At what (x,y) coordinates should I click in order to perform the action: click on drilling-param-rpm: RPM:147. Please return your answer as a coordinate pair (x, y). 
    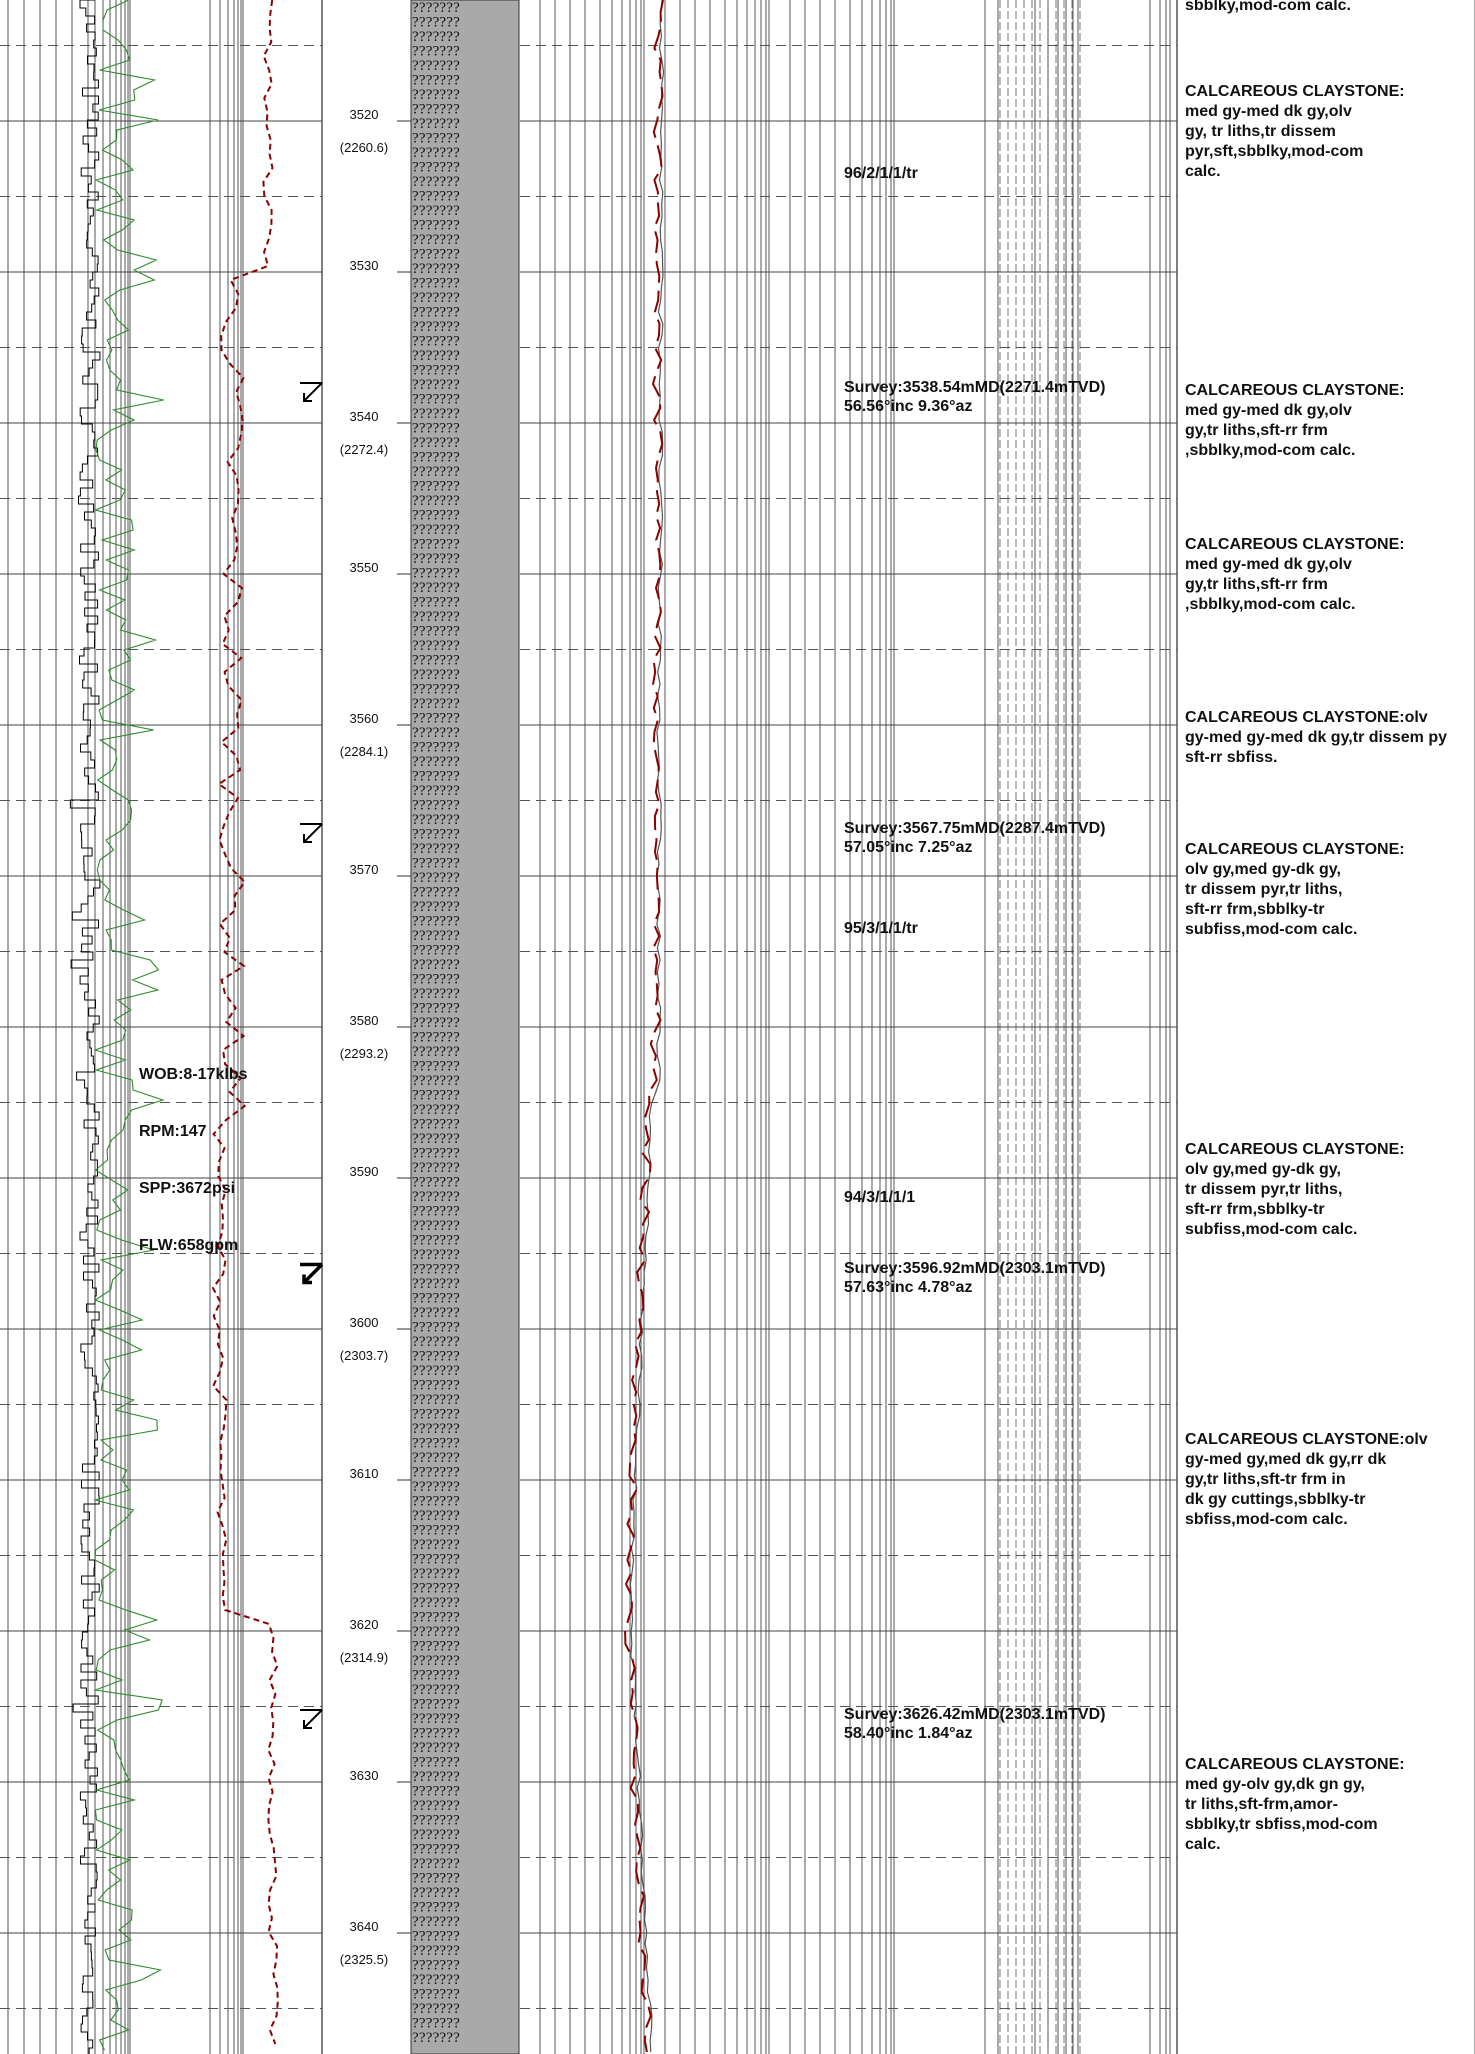
    Looking at the image, I should click on (173, 1131).